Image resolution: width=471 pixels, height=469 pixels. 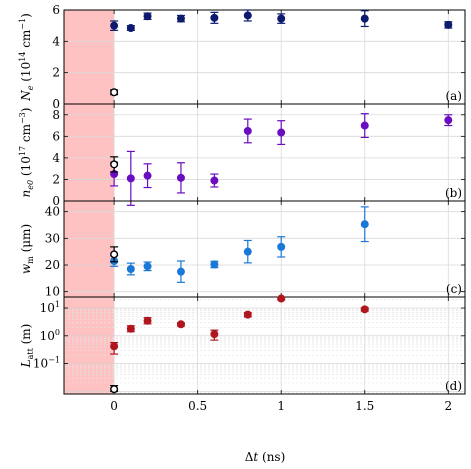 I want to click on x-axis-label: Δt (ns), so click(x=265, y=457).